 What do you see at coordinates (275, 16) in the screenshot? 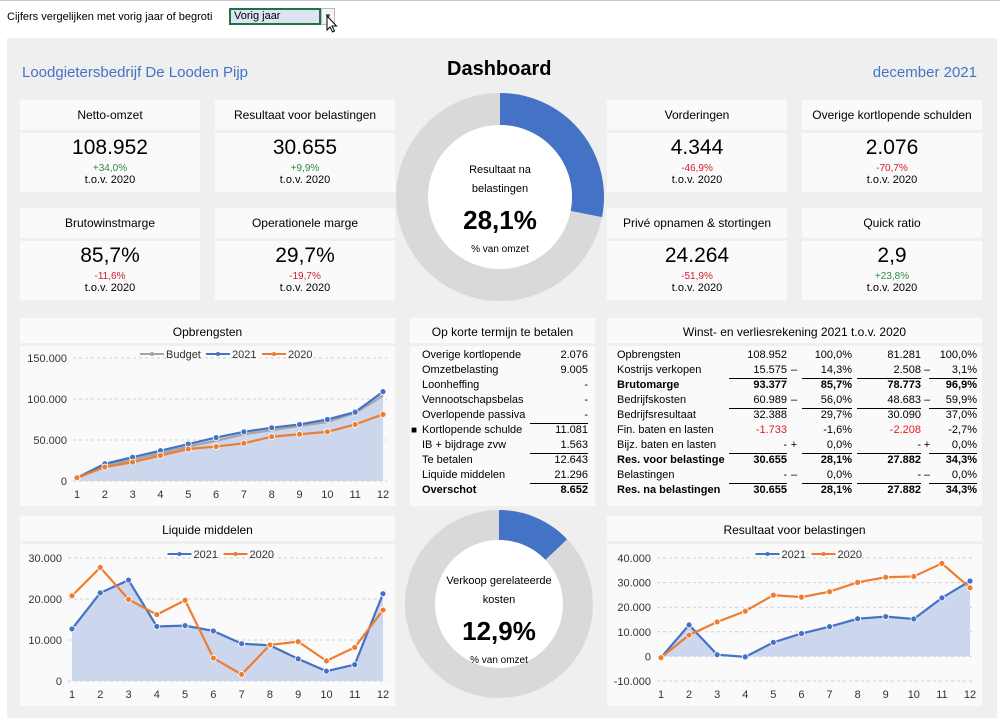
I see `compare-select: Vorig jaar` at bounding box center [275, 16].